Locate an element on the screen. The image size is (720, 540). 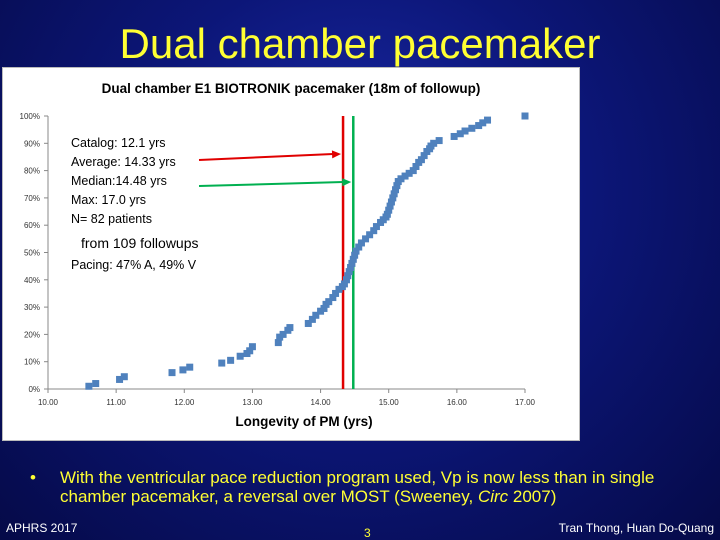
annotation-n-patients: N= 82 patients is located at coordinates (111, 219).